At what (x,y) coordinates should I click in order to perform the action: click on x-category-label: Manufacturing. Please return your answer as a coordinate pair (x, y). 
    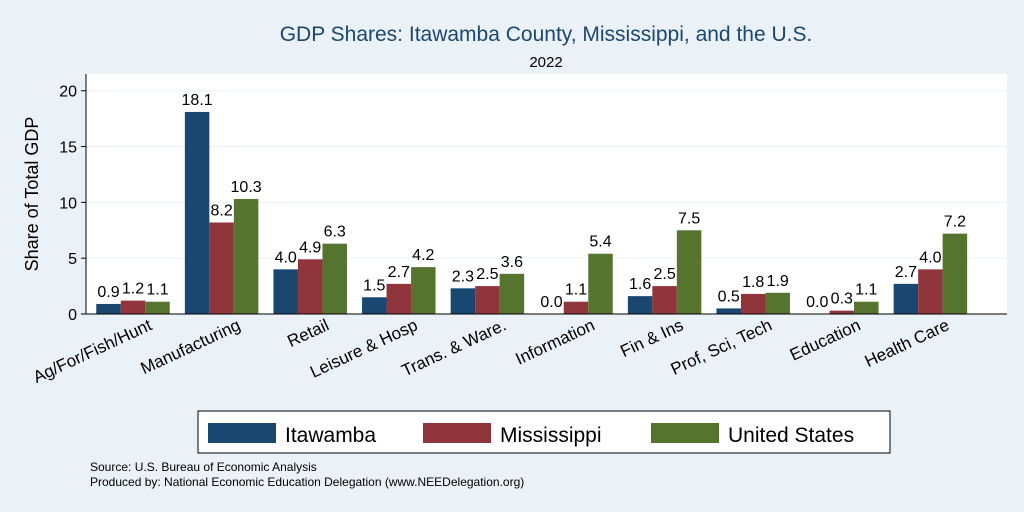
    Looking at the image, I should click on (191, 346).